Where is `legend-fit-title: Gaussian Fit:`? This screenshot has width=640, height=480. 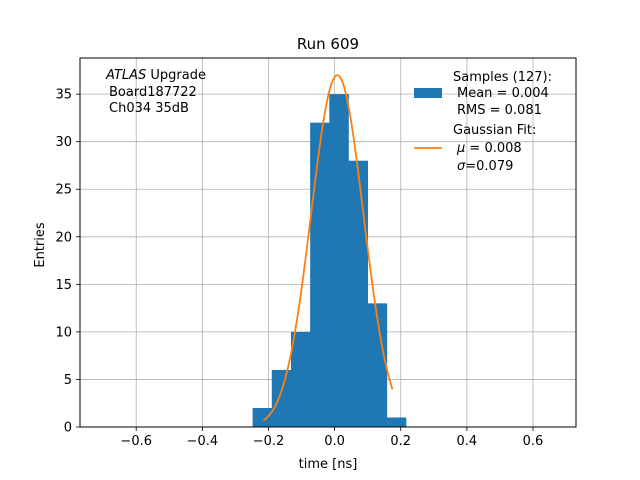 legend-fit-title: Gaussian Fit: is located at coordinates (494, 130).